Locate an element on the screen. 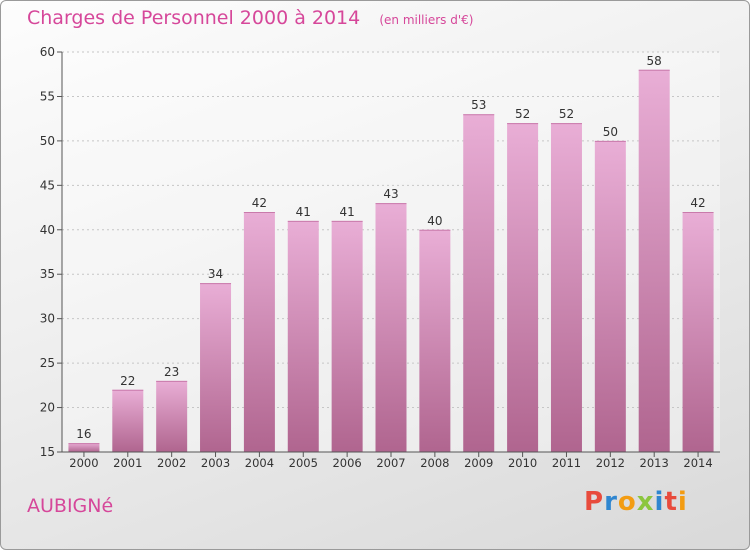  data-label: 40 is located at coordinates (434, 221).